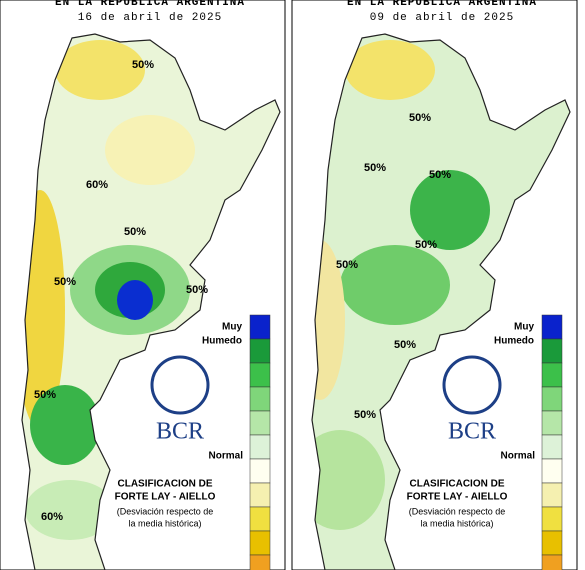 Image resolution: width=585 pixels, height=570 pixels. I want to click on date: 16 de abril de 2025, so click(150, 18).